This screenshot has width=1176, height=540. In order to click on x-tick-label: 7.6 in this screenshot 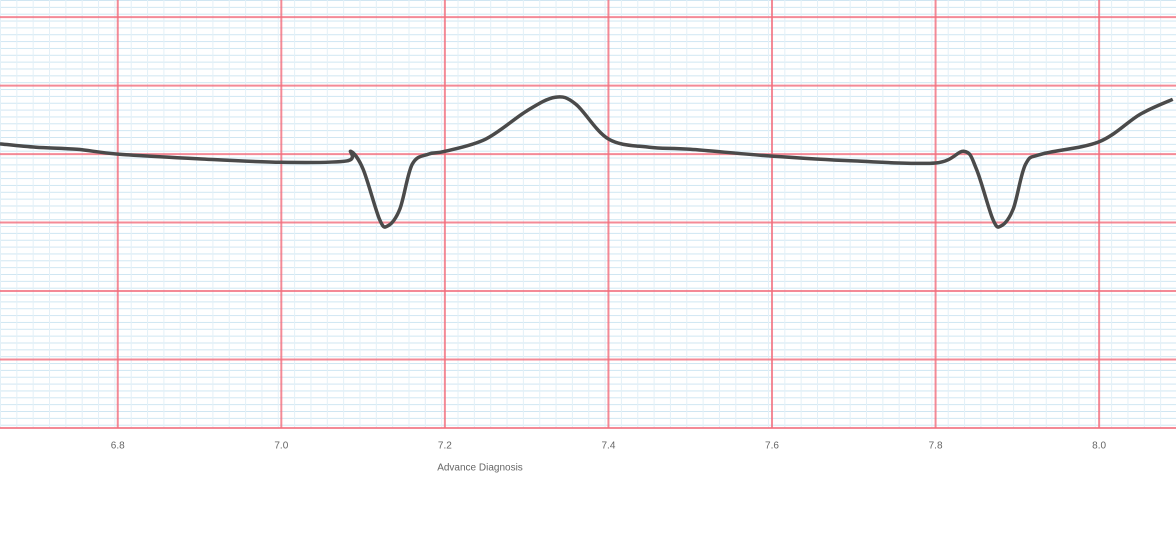, I will do `click(772, 446)`.